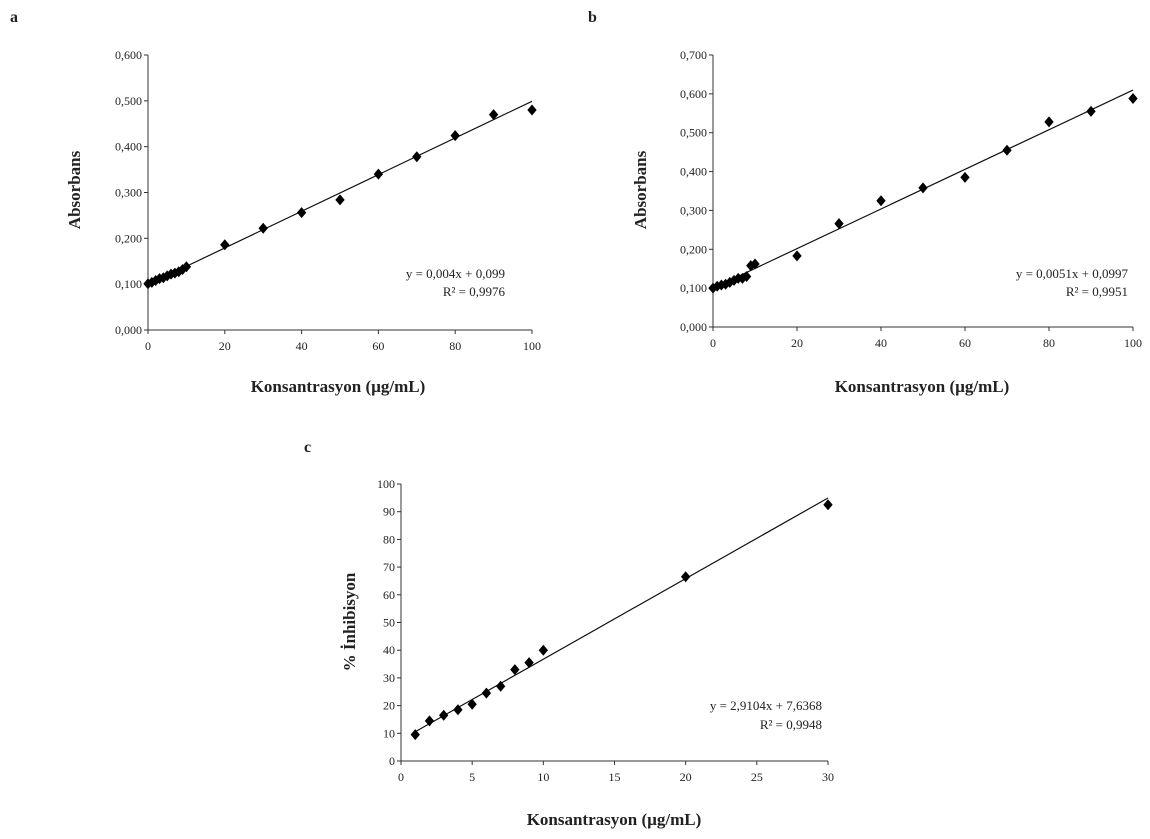  Describe the element at coordinates (389, 678) in the screenshot. I see `y-tick-label: 30` at that location.